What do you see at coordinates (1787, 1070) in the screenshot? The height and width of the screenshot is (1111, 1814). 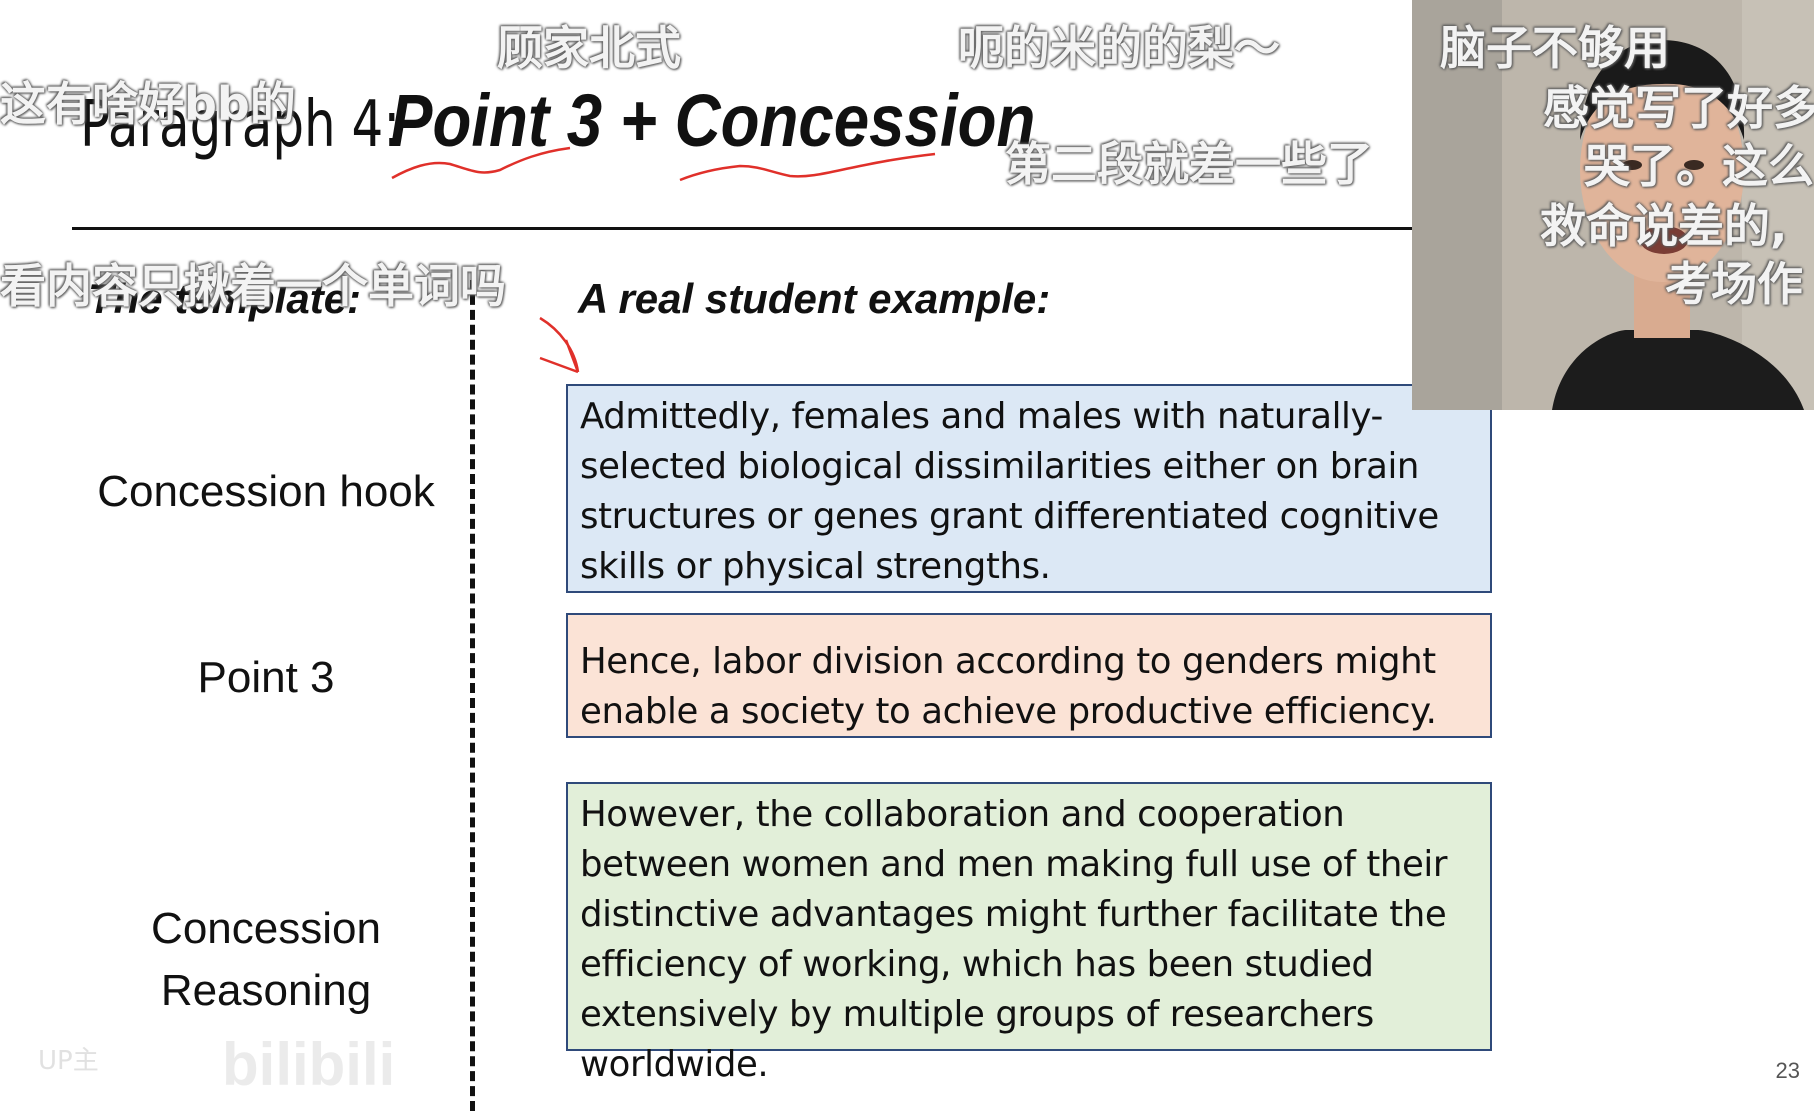 I see `page-number: 23` at bounding box center [1787, 1070].